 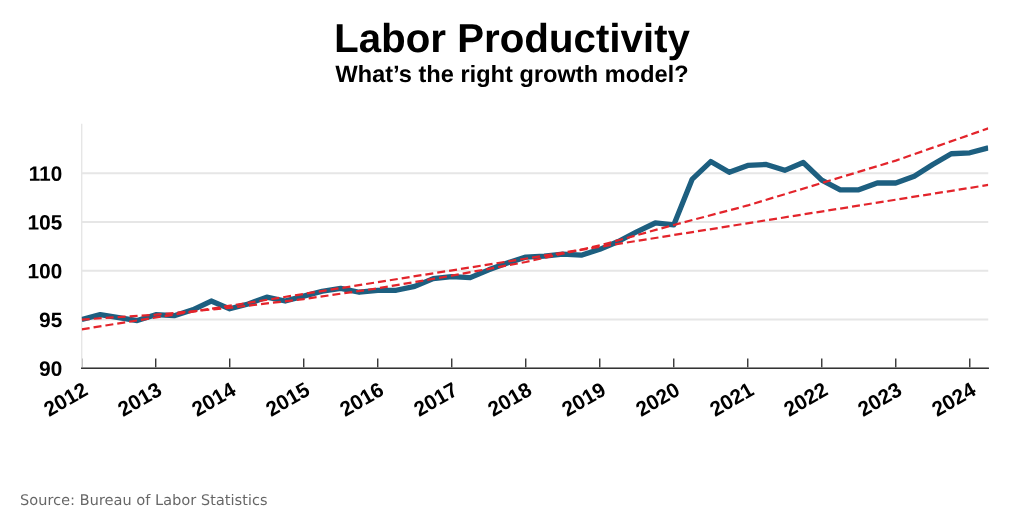 I want to click on x-tick-label: 2014, so click(x=214, y=399).